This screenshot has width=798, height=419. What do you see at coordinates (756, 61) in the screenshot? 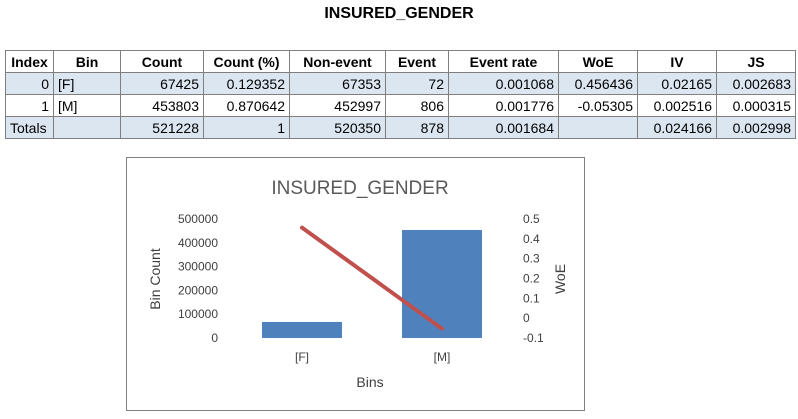
I see `header-js: JS` at bounding box center [756, 61].